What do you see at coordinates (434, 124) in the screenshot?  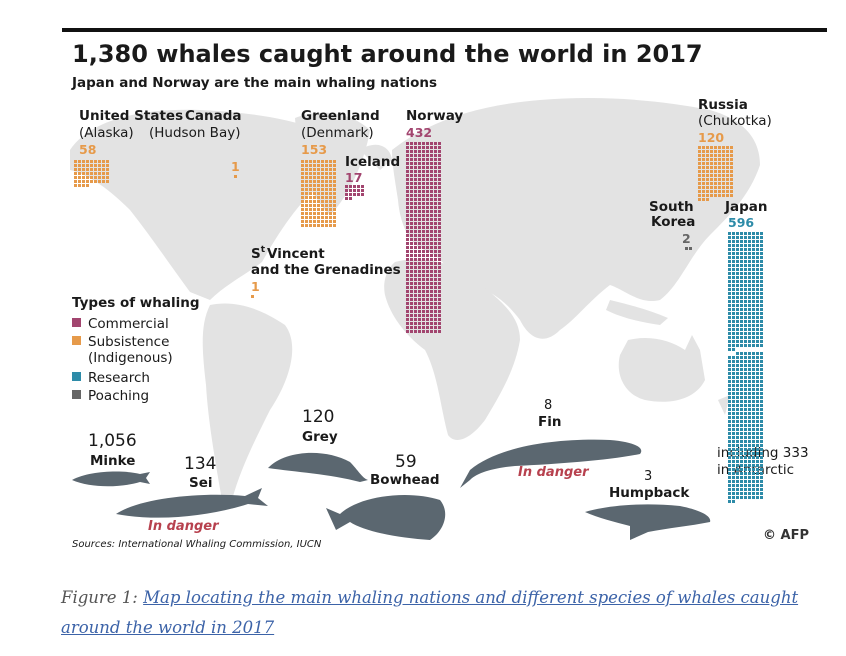 I see `country-label-norway: Norway 432` at bounding box center [434, 124].